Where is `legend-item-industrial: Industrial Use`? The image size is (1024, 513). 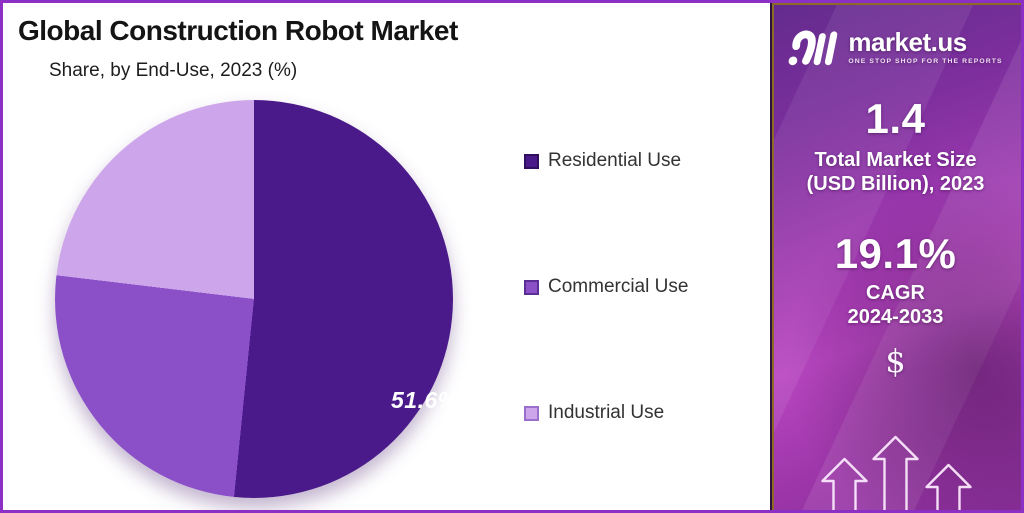 legend-item-industrial: Industrial Use is located at coordinates (606, 413).